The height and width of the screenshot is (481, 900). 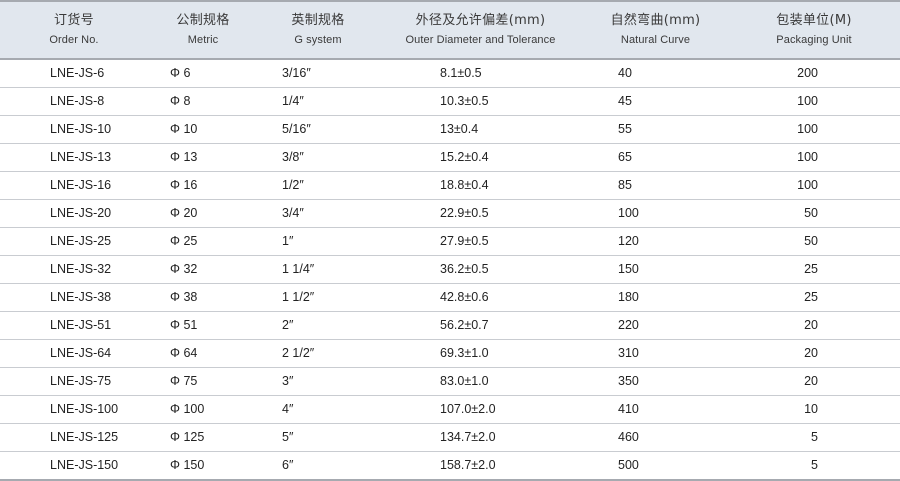 I want to click on cell-outer-diameter-value: 107.0±2.0, so click(x=468, y=409).